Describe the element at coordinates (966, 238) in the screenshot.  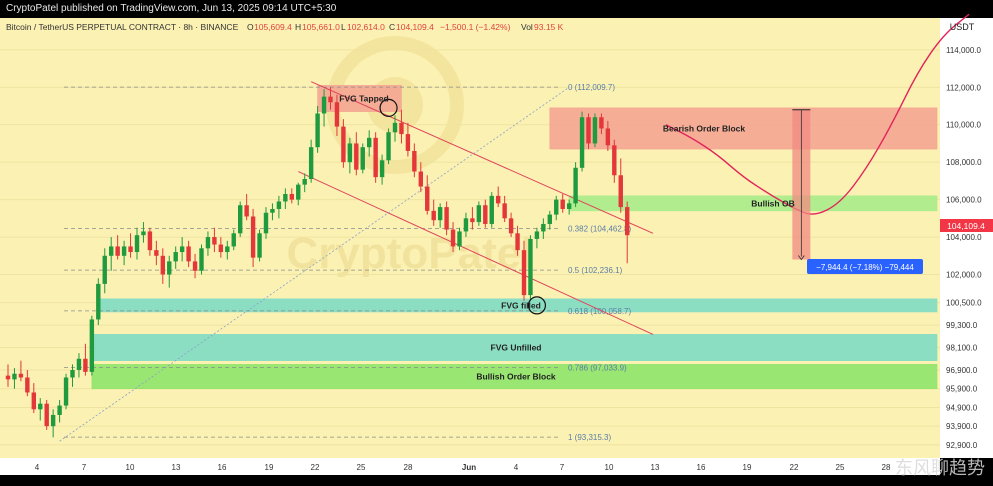
I see `price-axis` at that location.